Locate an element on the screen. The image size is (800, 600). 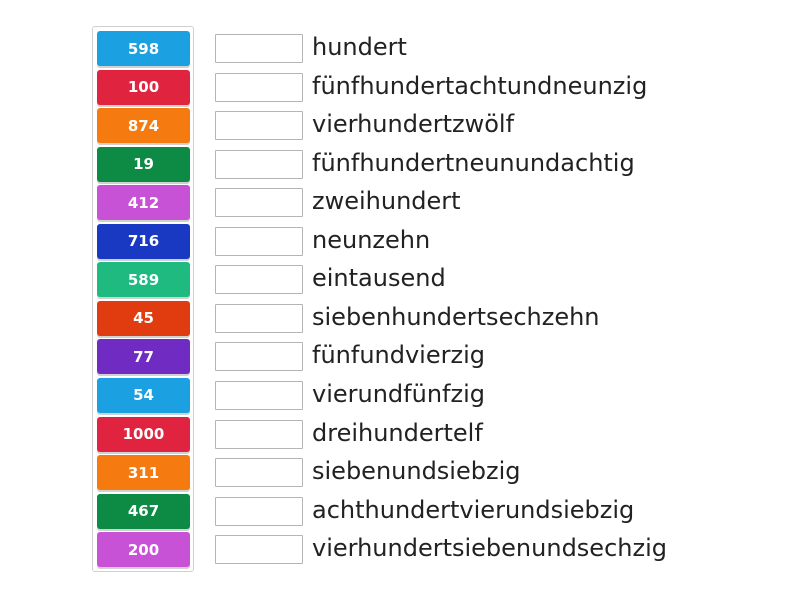
number-tile: 716 is located at coordinates (143, 241).